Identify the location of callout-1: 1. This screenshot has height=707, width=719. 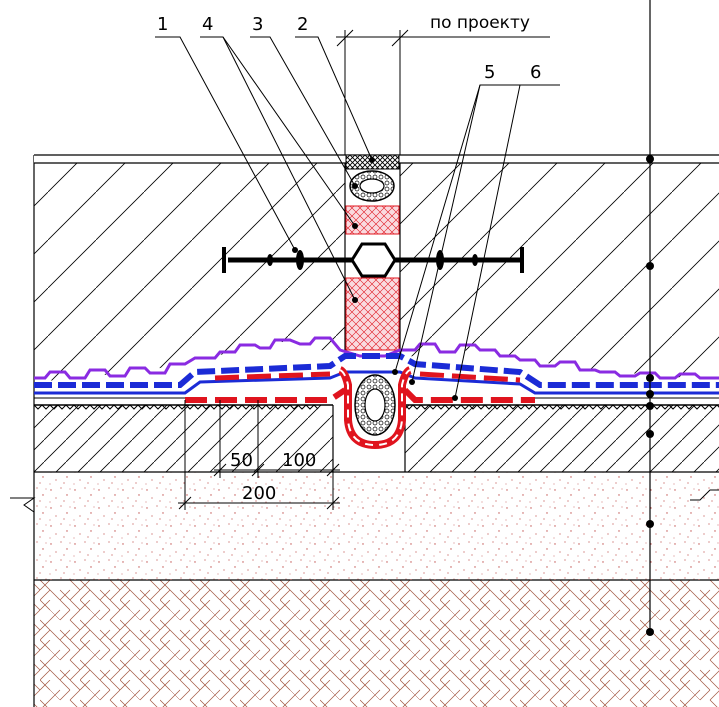
(162, 24).